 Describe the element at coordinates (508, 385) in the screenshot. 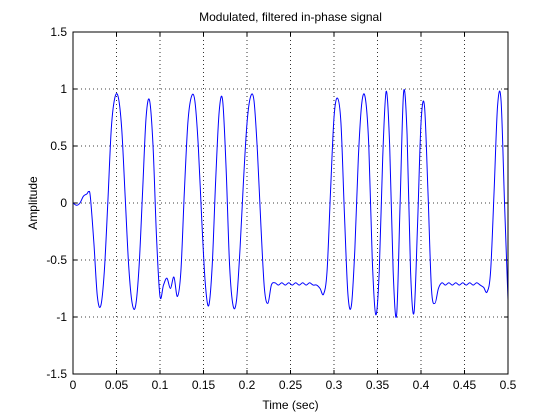

I see `x-tick-label: 0.5` at that location.